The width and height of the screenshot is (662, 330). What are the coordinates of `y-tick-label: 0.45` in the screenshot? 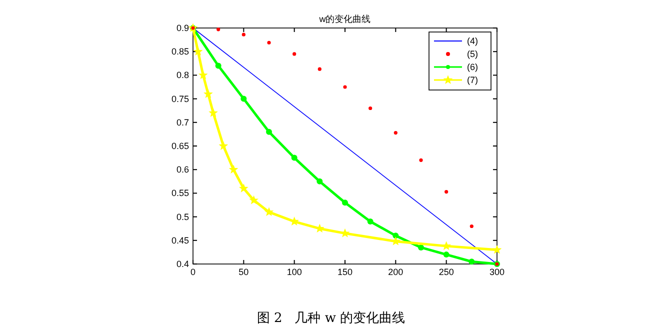 It's located at (180, 240).